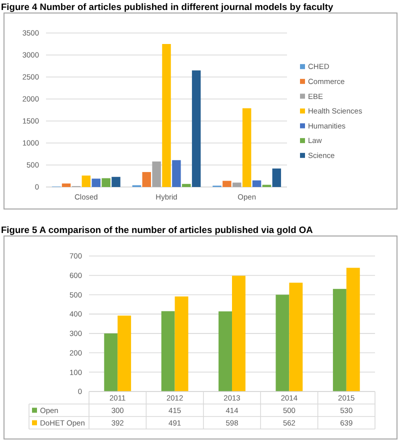 Image resolution: width=402 pixels, height=443 pixels. I want to click on chart-title: Figure 5 A comparison of the number of articles published via gold OA, so click(157, 230).